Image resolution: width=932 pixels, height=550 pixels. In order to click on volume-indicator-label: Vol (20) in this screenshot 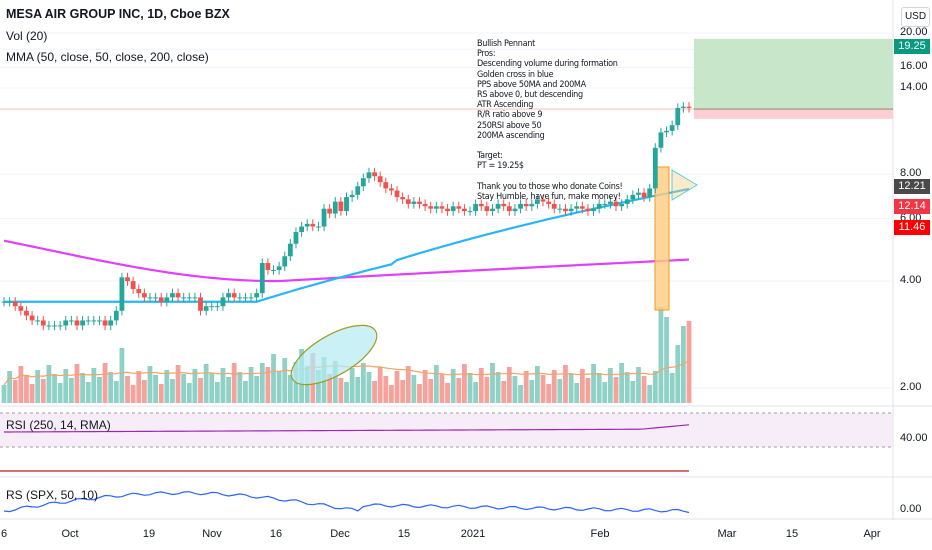, I will do `click(27, 36)`.